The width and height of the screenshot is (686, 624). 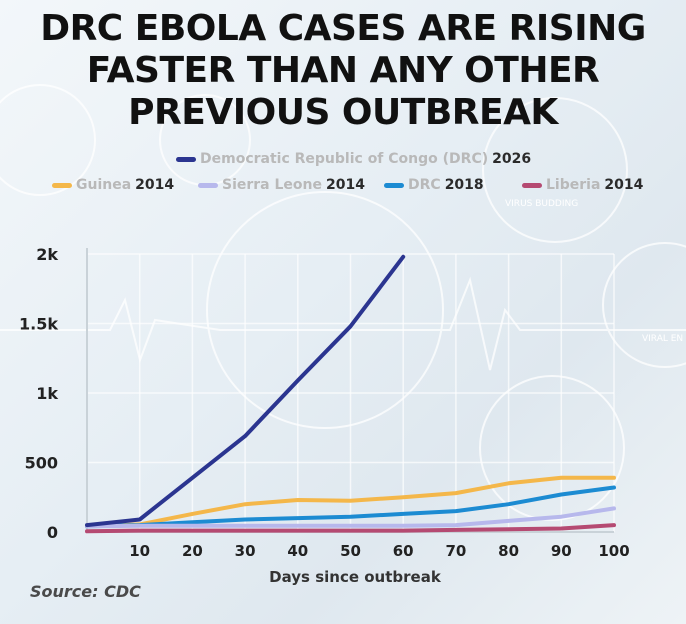 What do you see at coordinates (394, 185) in the screenshot?
I see `legend-swatch-drc-2018` at bounding box center [394, 185].